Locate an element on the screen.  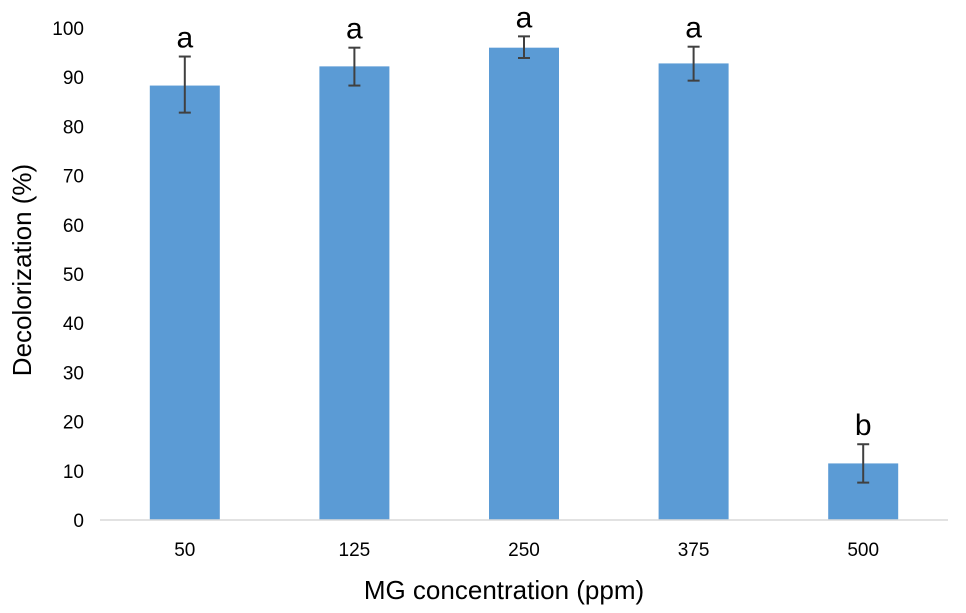
y-tick-label: 90 is located at coordinates (73, 78).